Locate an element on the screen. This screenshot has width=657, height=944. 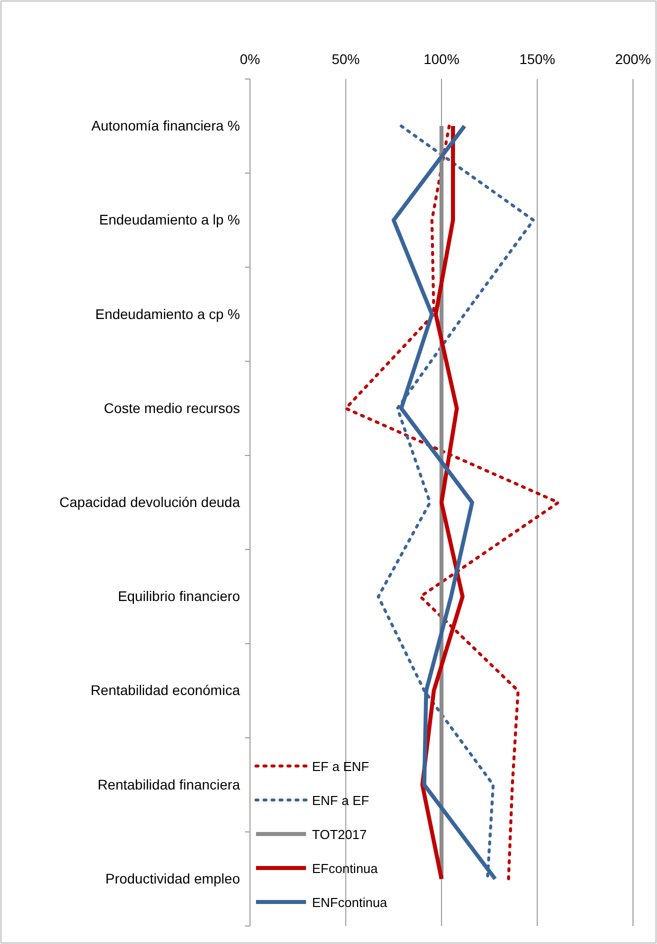
x-tick-label: 0% is located at coordinates (250, 59).